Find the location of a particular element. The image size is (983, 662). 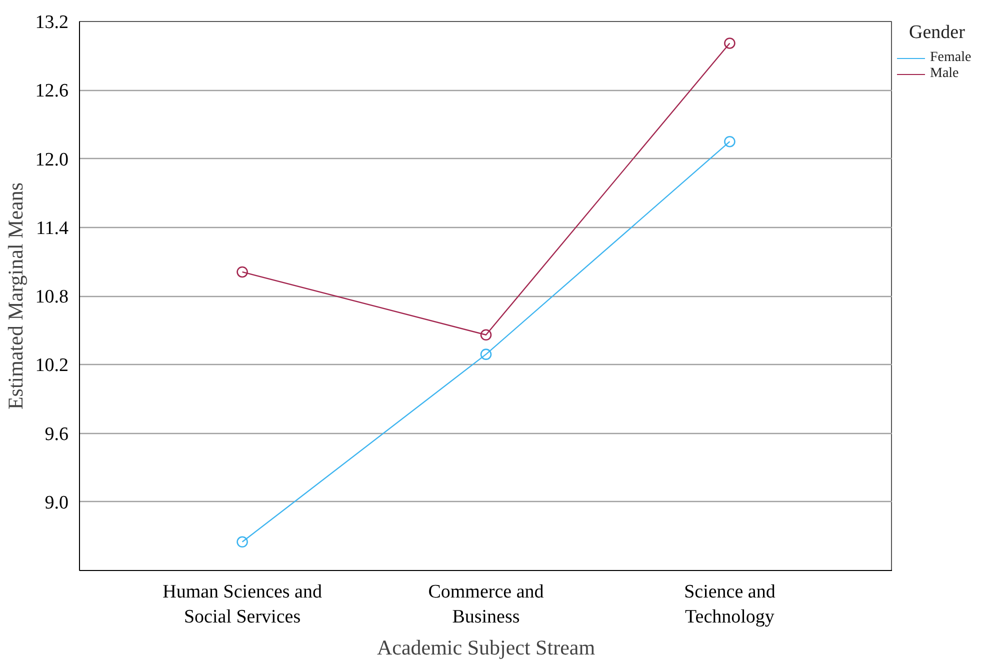

y-tick-label: 9.0 is located at coordinates (56, 503).